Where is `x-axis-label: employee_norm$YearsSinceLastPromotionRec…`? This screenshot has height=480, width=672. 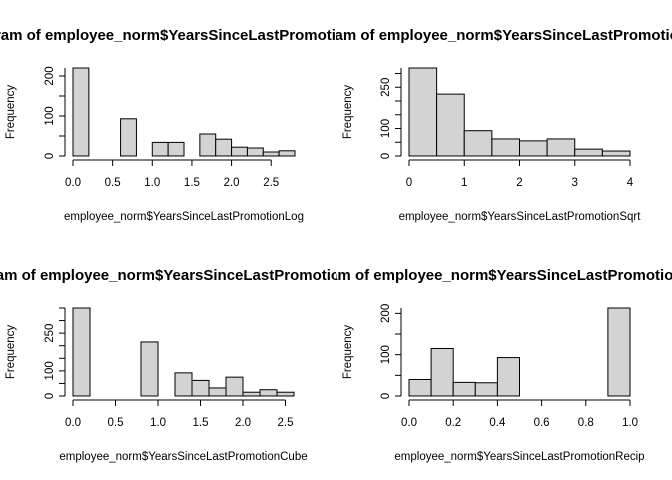
x-axis-label: employee_norm$YearsSinceLastPromotionRec… is located at coordinates (519, 457).